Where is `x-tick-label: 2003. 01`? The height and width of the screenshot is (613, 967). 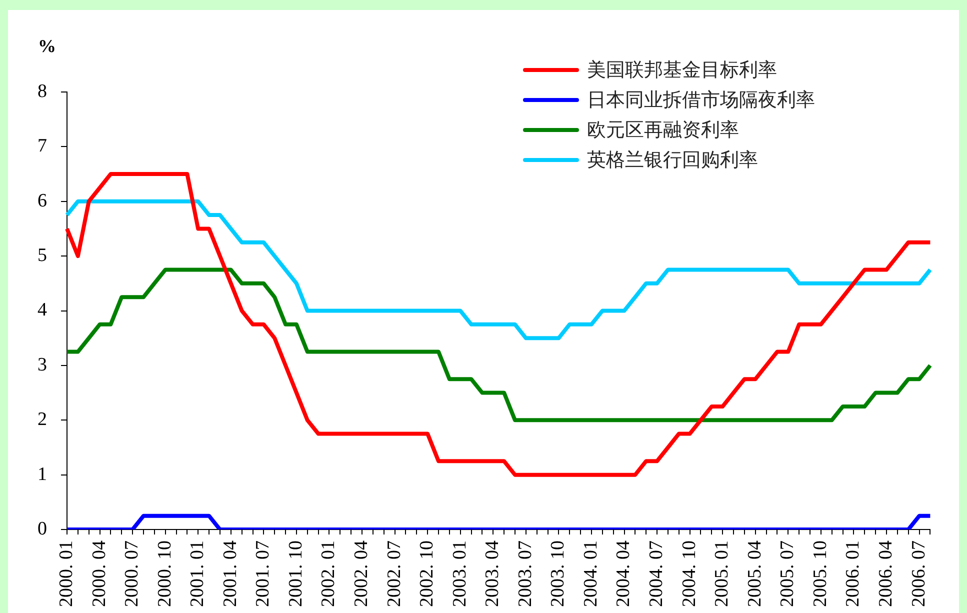 x-tick-label: 2003. 01 is located at coordinates (459, 573).